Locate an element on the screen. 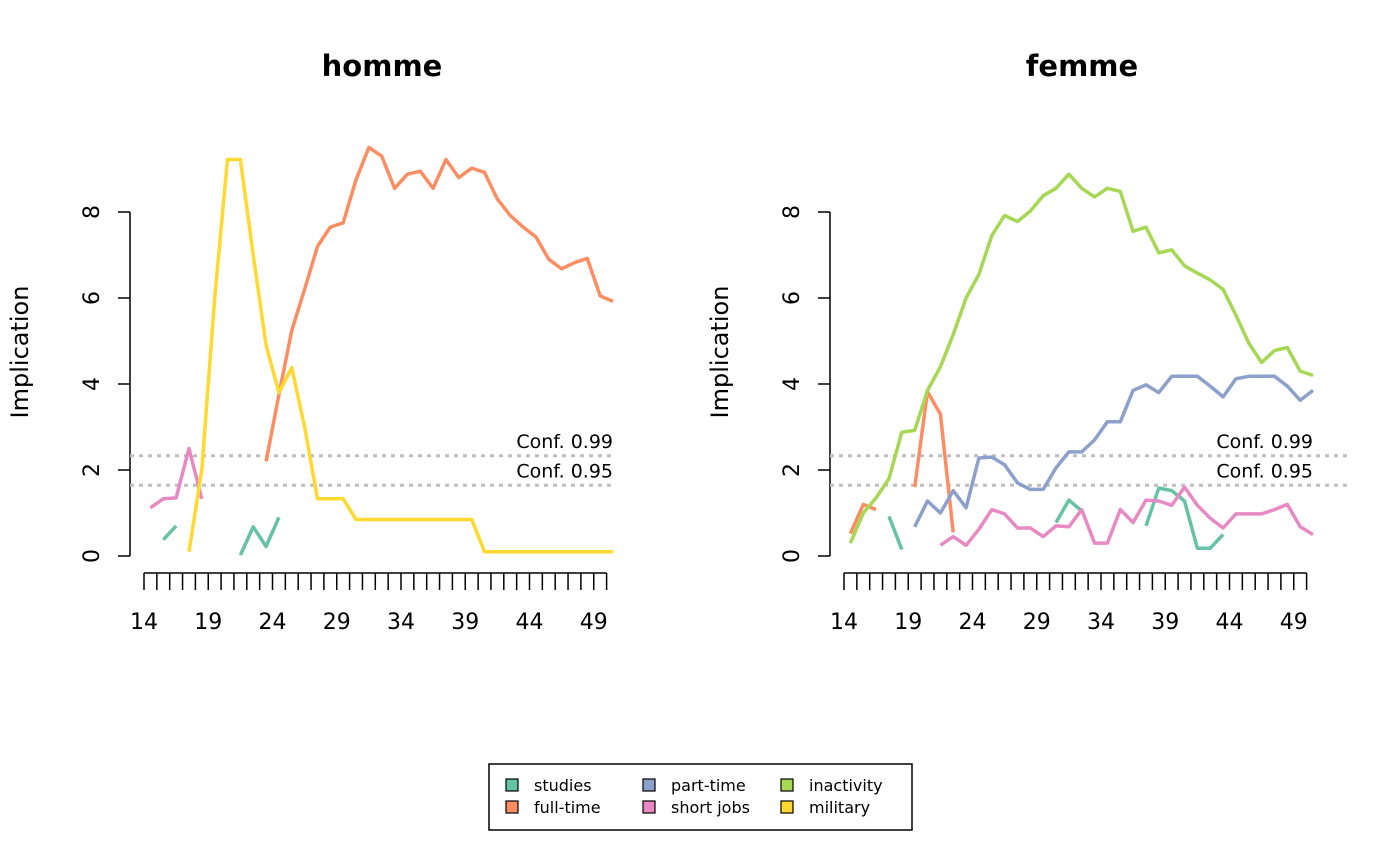  legend-label: short jobs is located at coordinates (710, 807).